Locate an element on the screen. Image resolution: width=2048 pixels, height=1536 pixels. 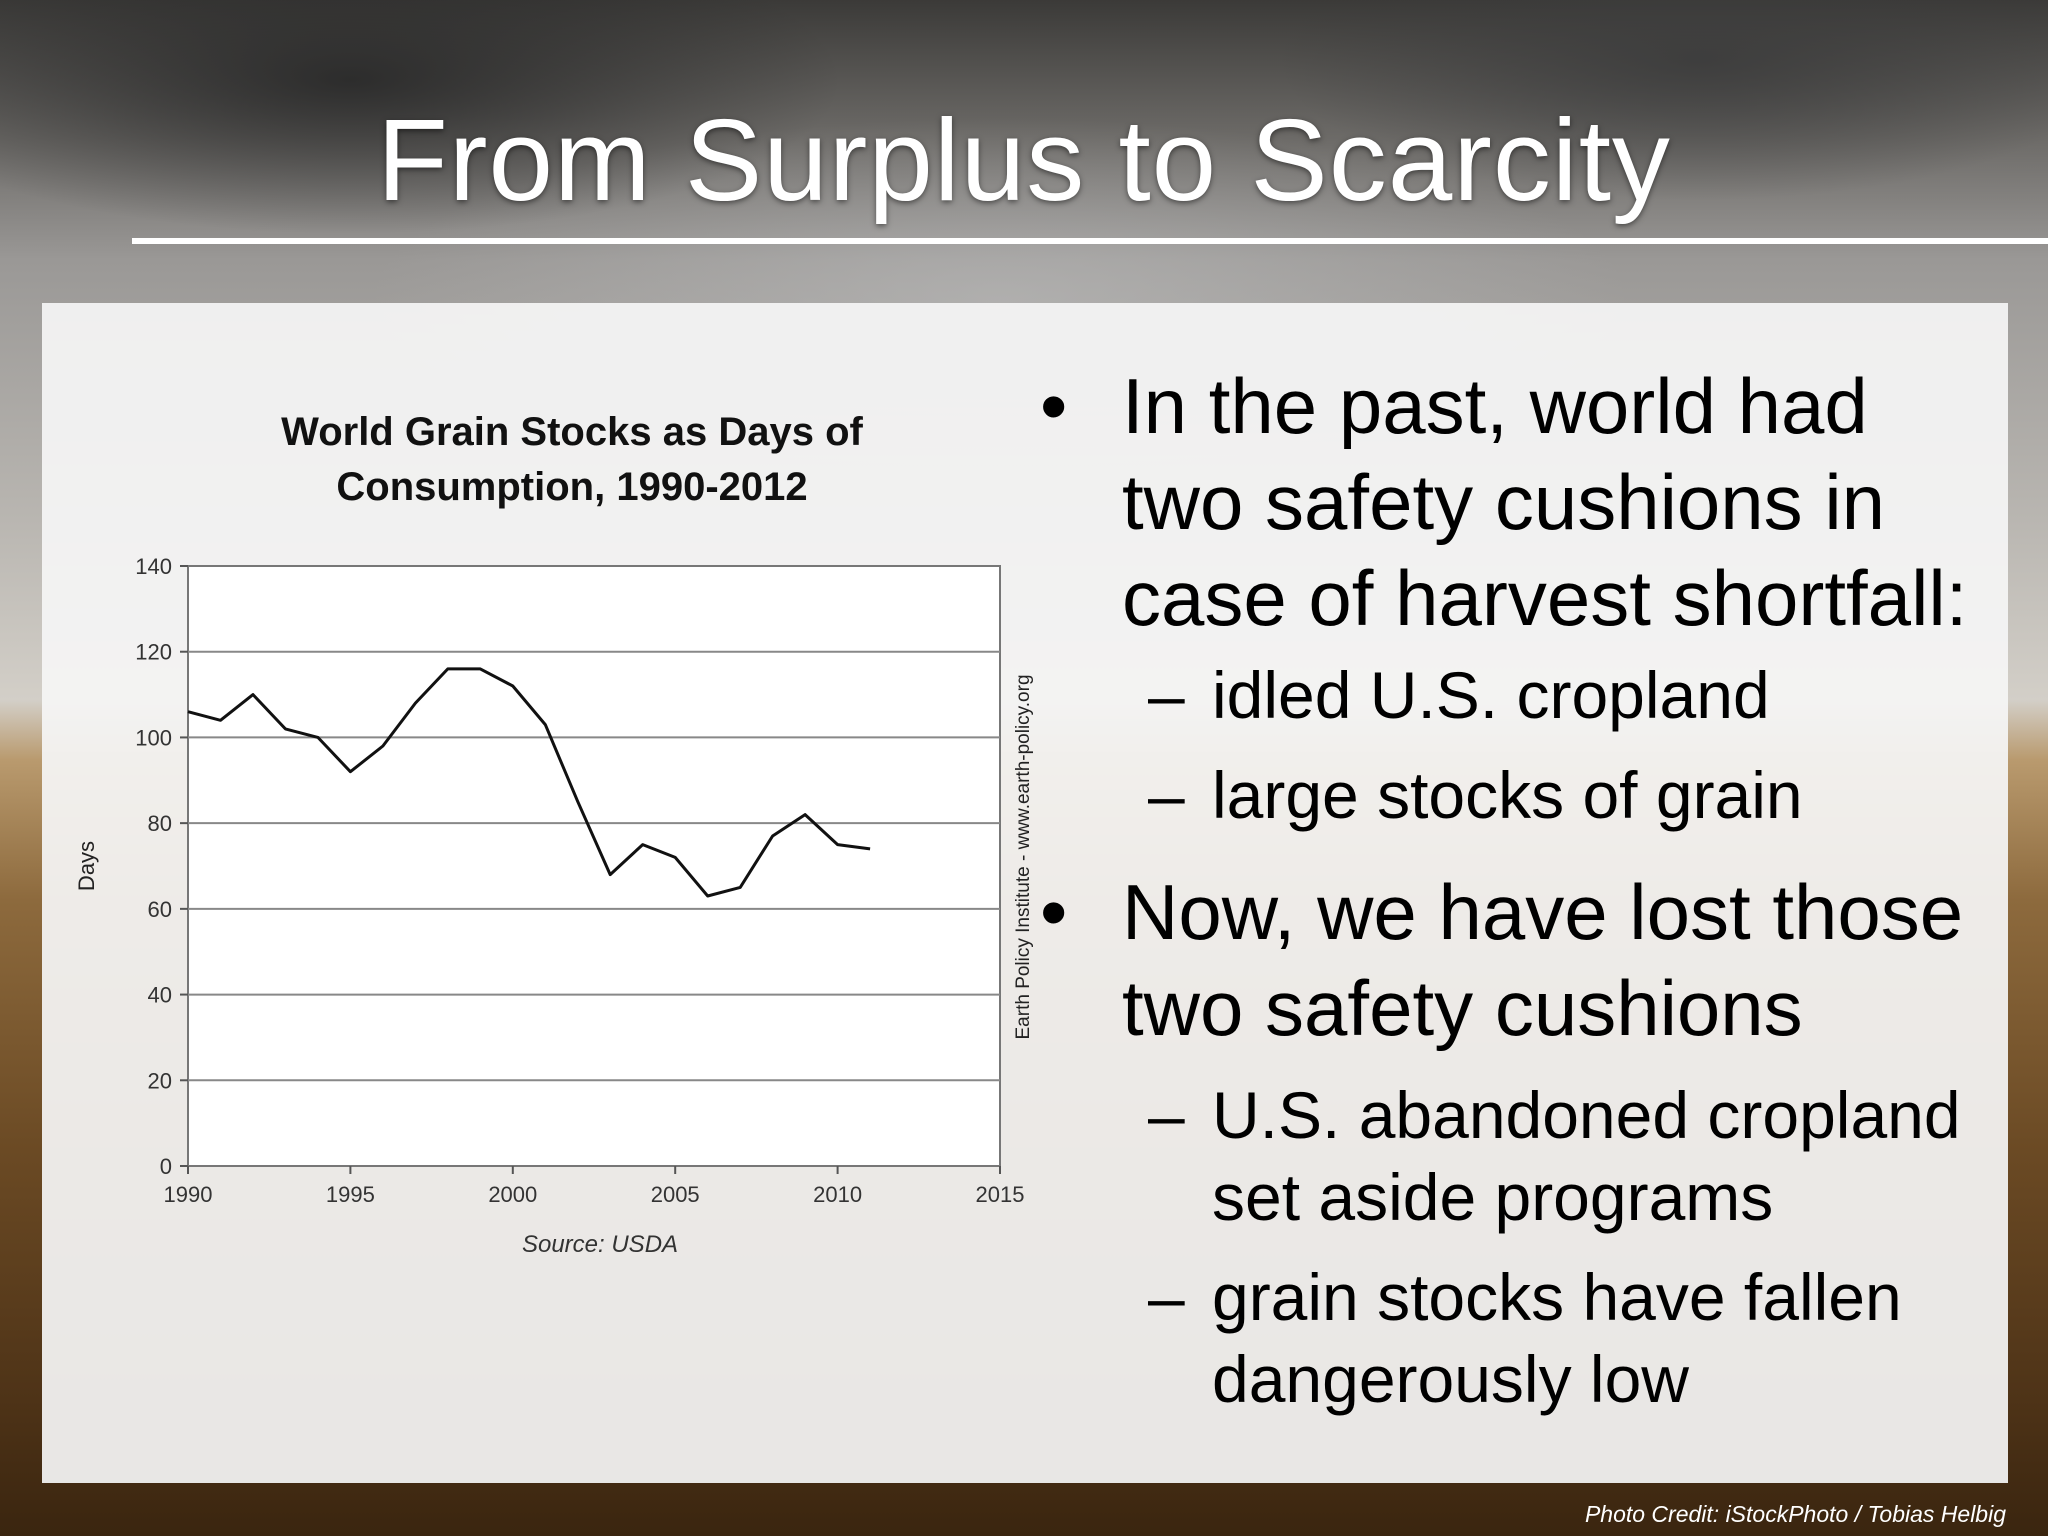
y-axis-label: Days is located at coordinates (86, 866).